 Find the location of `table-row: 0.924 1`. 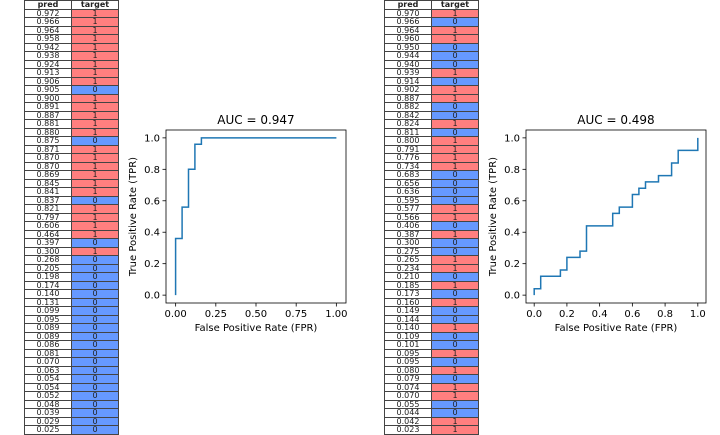

table-row: 0.924 1 is located at coordinates (71, 64).